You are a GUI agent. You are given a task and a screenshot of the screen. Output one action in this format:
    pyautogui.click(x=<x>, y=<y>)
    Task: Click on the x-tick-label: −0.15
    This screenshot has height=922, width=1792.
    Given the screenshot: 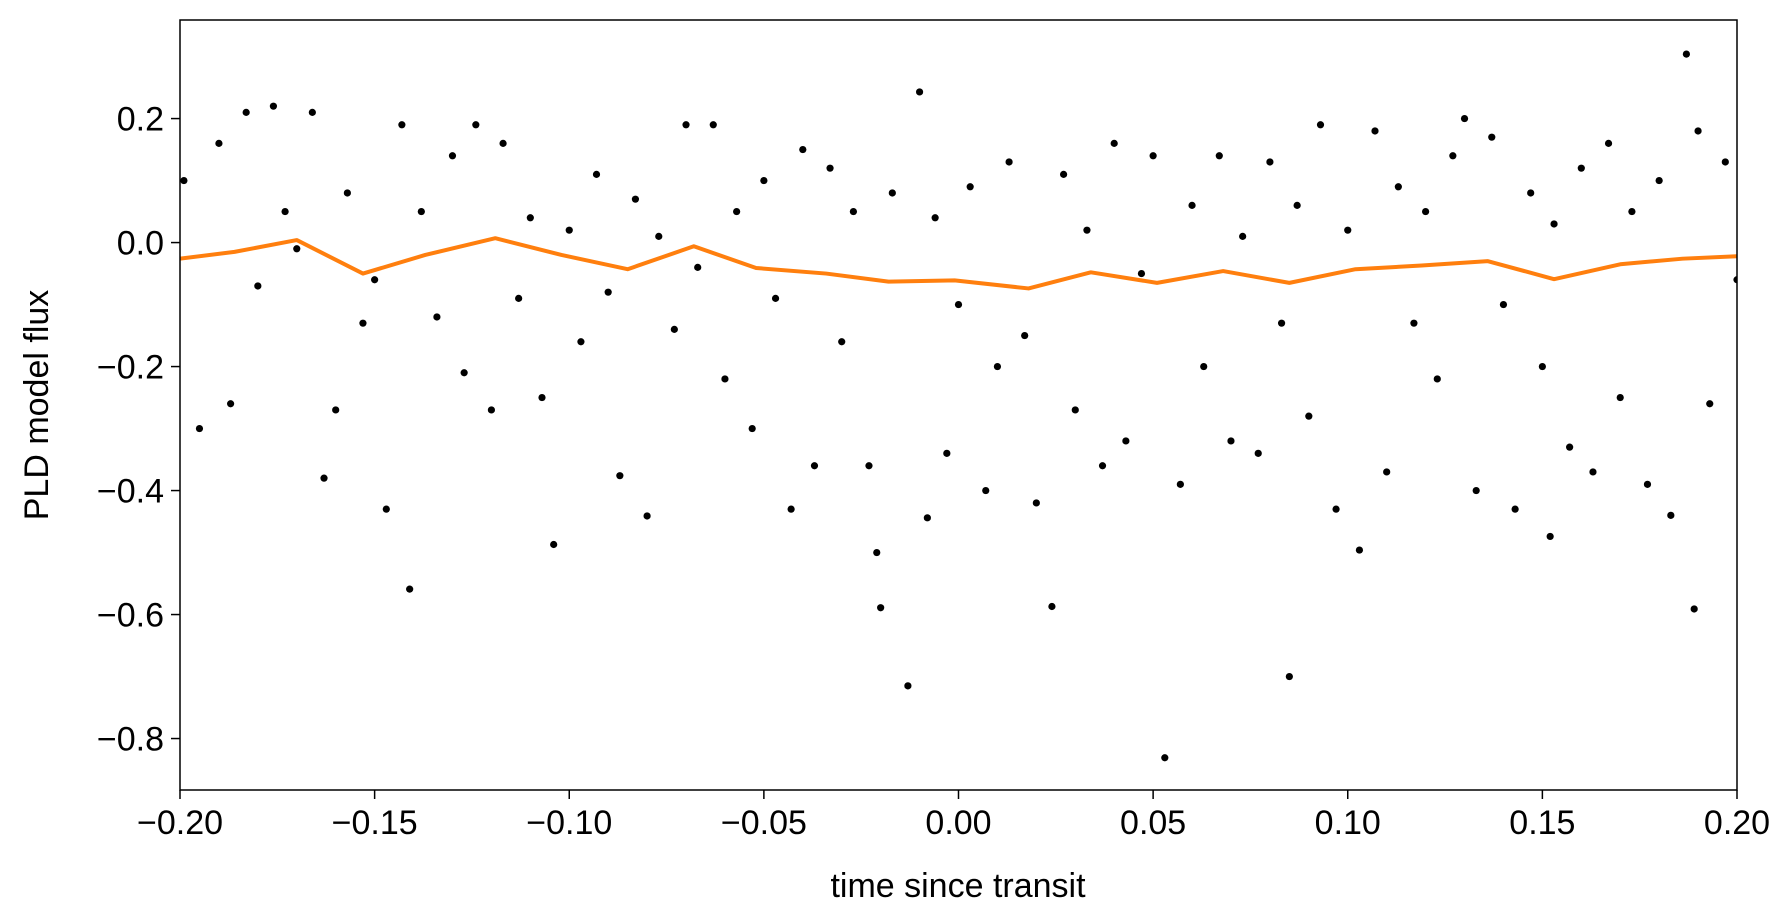 What is the action you would take?
    pyautogui.click(x=375, y=823)
    